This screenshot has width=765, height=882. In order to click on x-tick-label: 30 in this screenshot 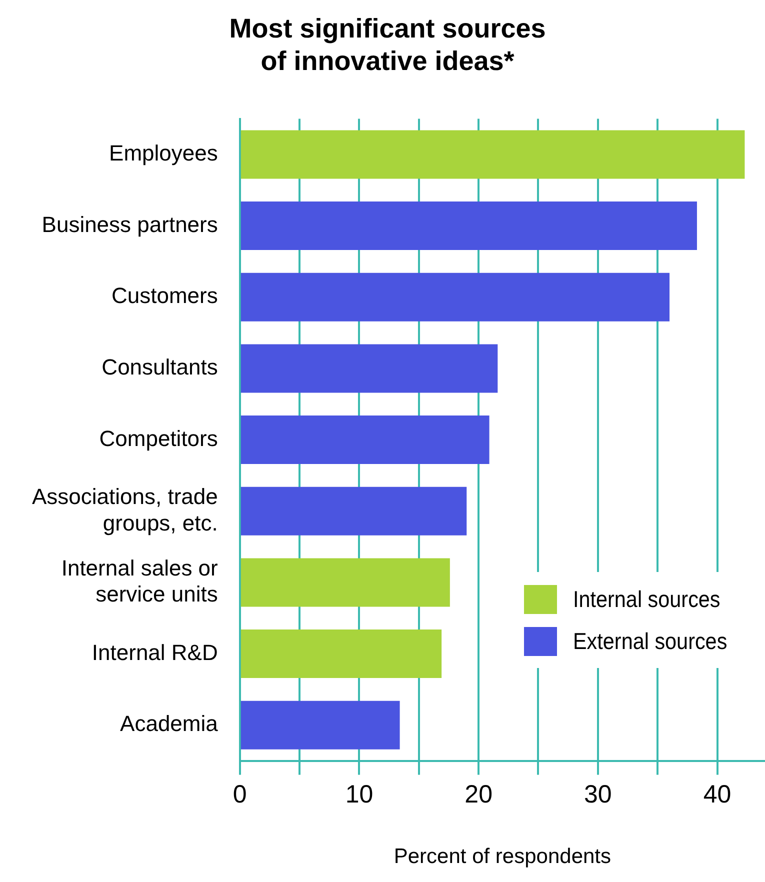, I will do `click(598, 794)`.